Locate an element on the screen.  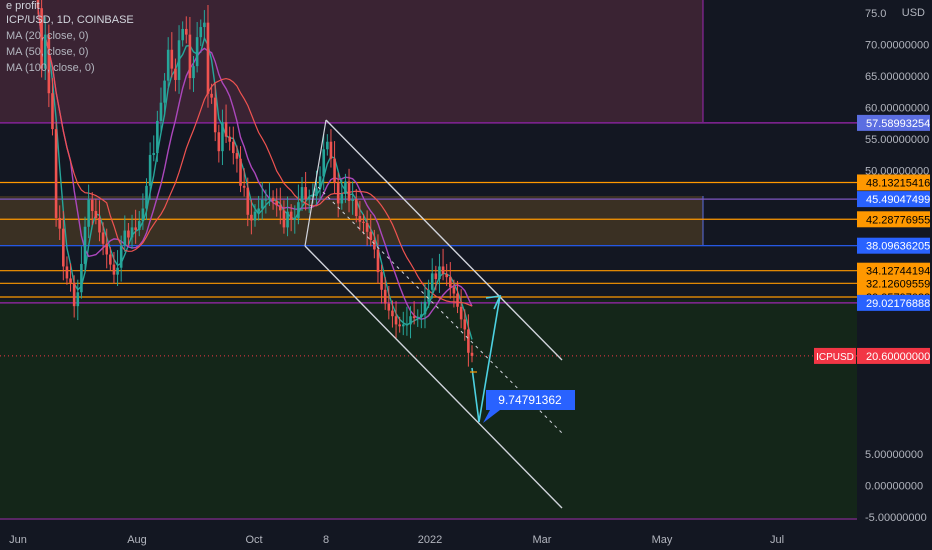
projection-path is located at coordinates (486, 359).